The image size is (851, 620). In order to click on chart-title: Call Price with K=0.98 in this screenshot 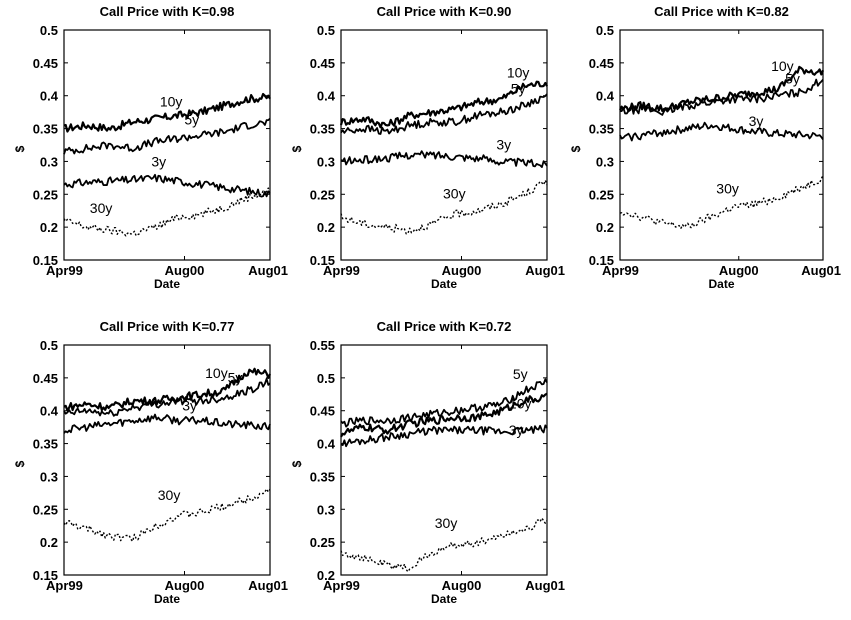, I will do `click(167, 11)`.